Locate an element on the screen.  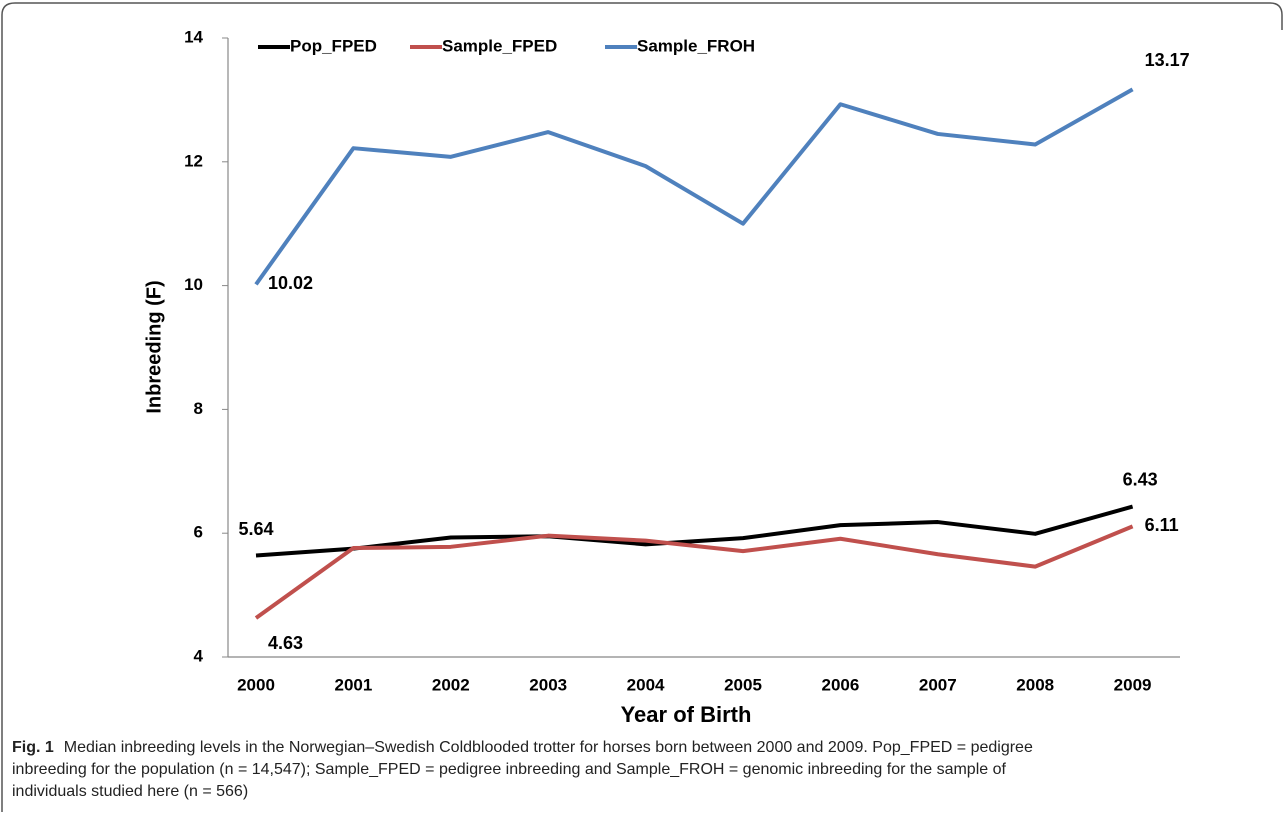
y-tick-label: 12 is located at coordinates (193, 160).